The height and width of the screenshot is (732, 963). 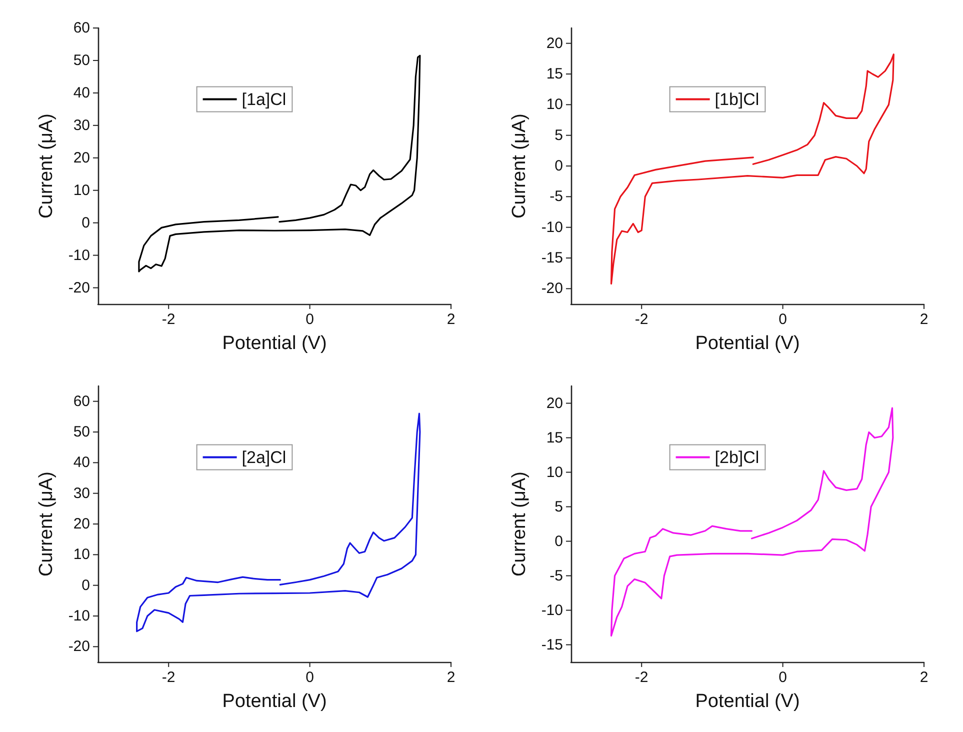 What do you see at coordinates (264, 99) in the screenshot?
I see `legend-label: [1a]Cl` at bounding box center [264, 99].